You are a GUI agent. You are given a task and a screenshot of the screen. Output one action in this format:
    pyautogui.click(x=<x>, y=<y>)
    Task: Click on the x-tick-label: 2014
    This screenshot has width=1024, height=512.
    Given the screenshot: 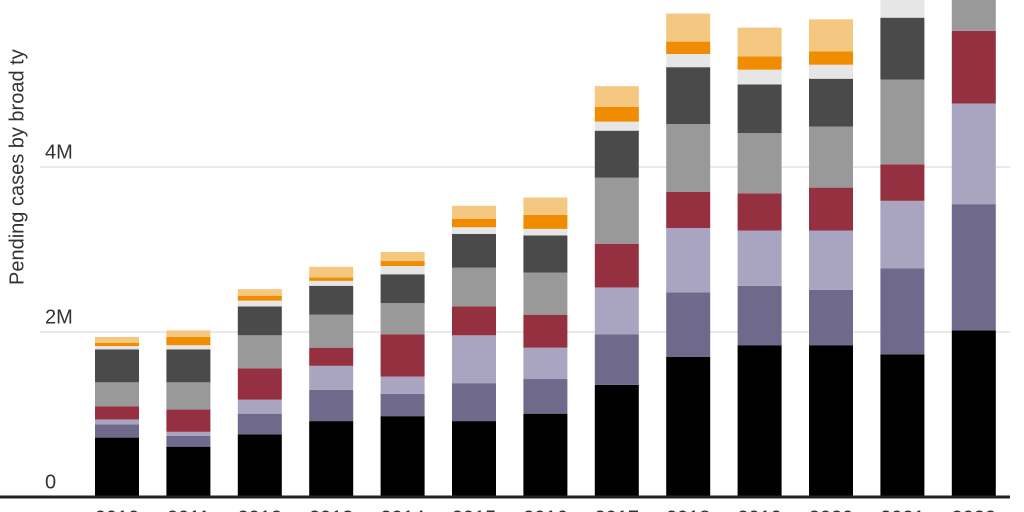 What is the action you would take?
    pyautogui.click(x=402, y=509)
    